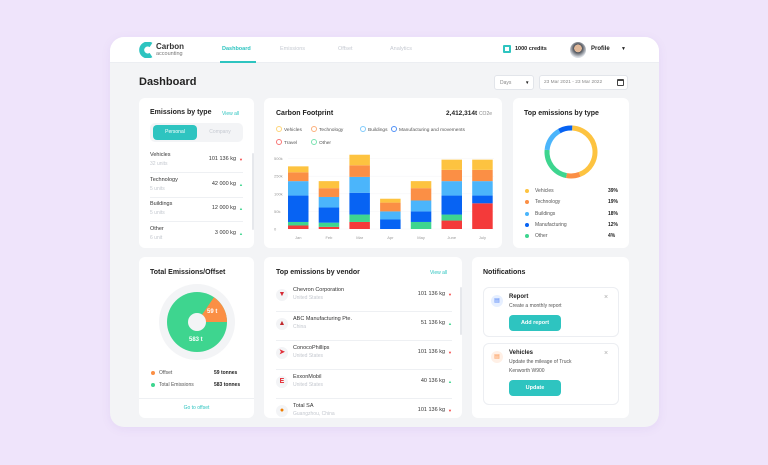  What do you see at coordinates (282, 324) in the screenshot?
I see `abc-logo-icon: ▲` at bounding box center [282, 324].